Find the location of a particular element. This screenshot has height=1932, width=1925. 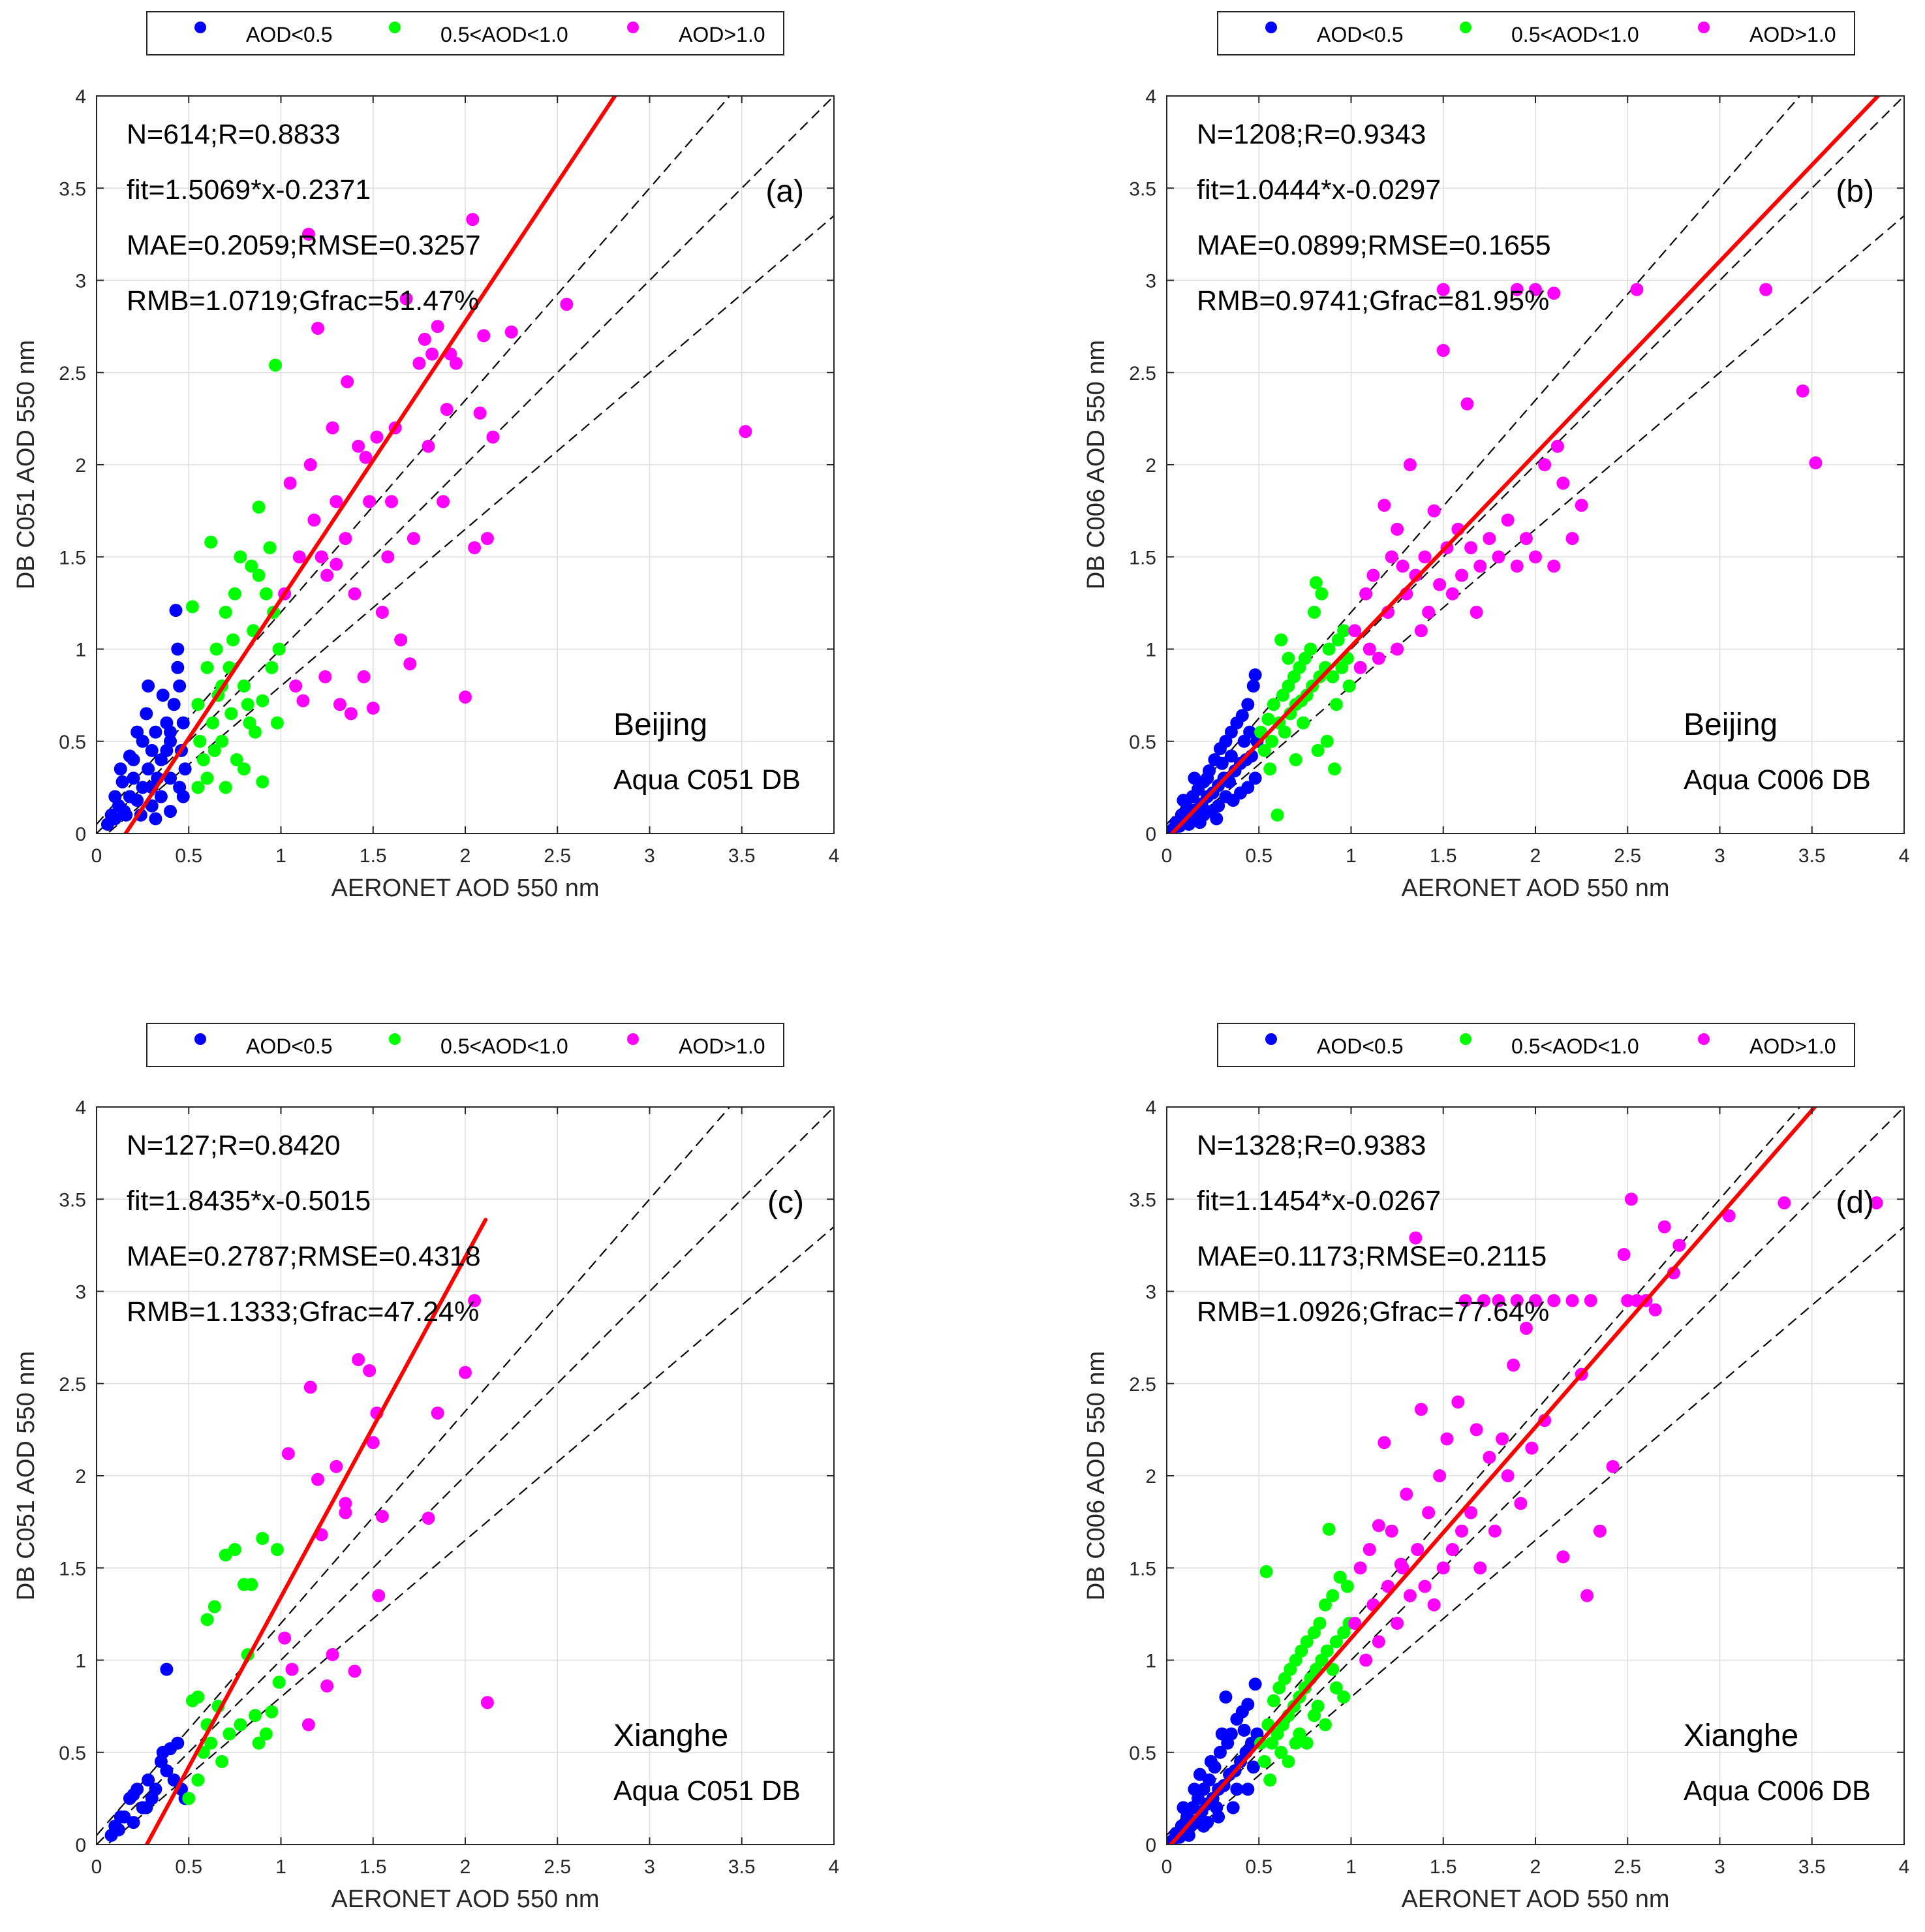

product-name: Aqua C006 DB is located at coordinates (1777, 1791).